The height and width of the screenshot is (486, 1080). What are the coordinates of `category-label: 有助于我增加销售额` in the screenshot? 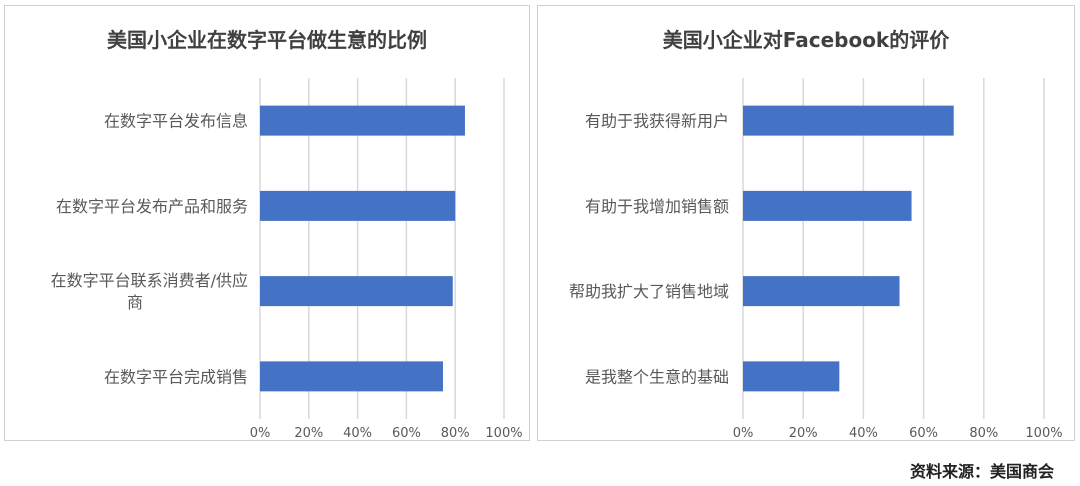 It's located at (657, 206).